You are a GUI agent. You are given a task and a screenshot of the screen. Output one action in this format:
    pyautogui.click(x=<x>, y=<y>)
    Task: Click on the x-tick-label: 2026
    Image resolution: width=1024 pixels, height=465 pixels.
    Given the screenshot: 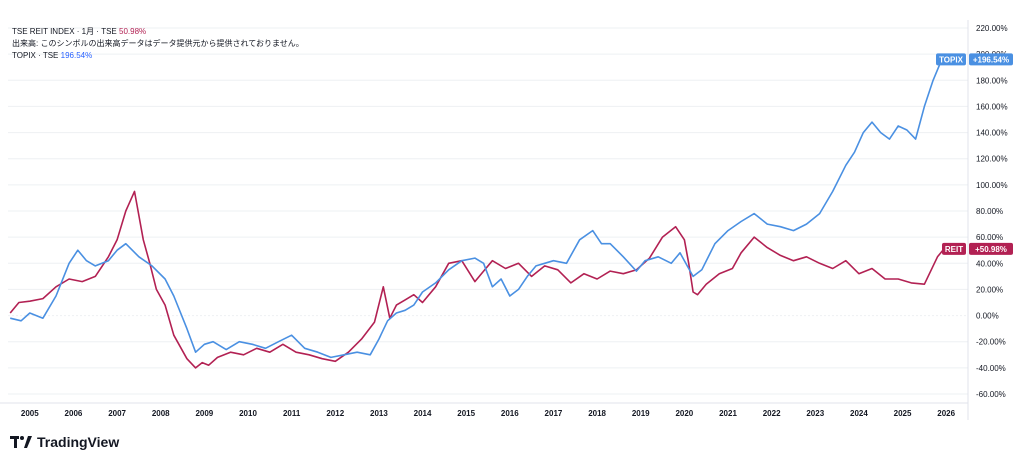 What is the action you would take?
    pyautogui.click(x=946, y=413)
    